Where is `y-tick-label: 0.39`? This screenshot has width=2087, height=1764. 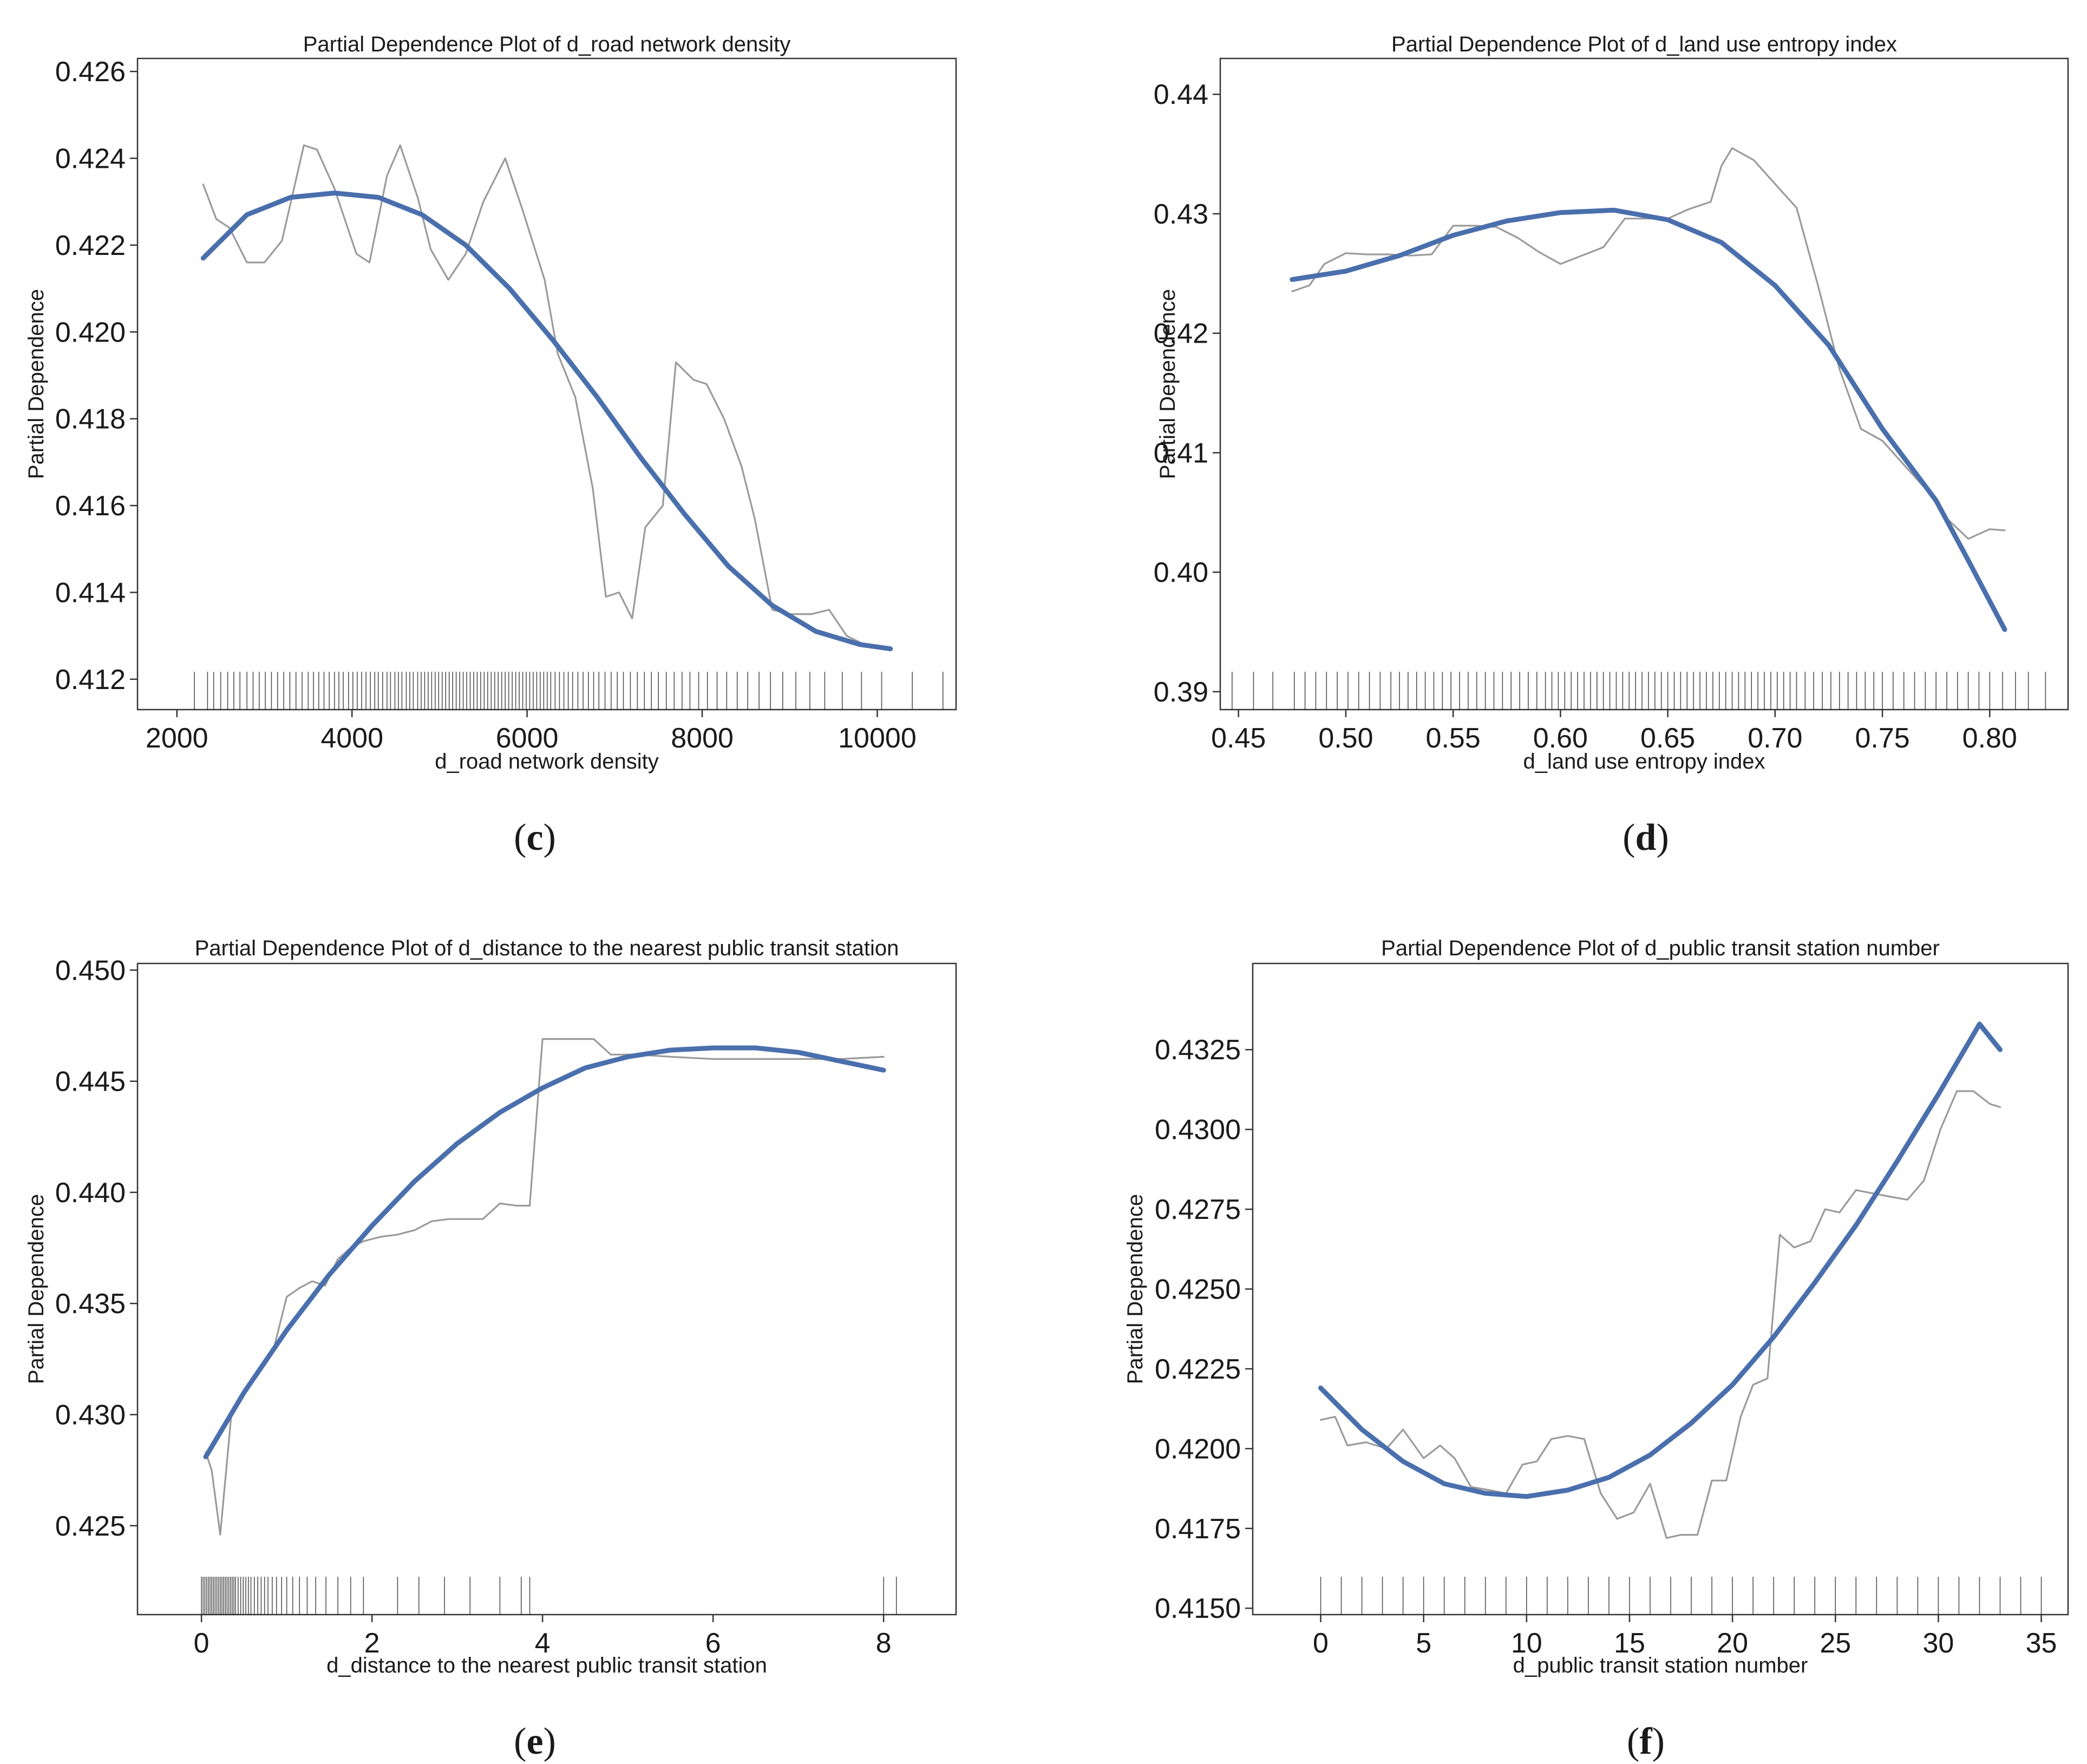
y-tick-label: 0.39 is located at coordinates (1181, 692).